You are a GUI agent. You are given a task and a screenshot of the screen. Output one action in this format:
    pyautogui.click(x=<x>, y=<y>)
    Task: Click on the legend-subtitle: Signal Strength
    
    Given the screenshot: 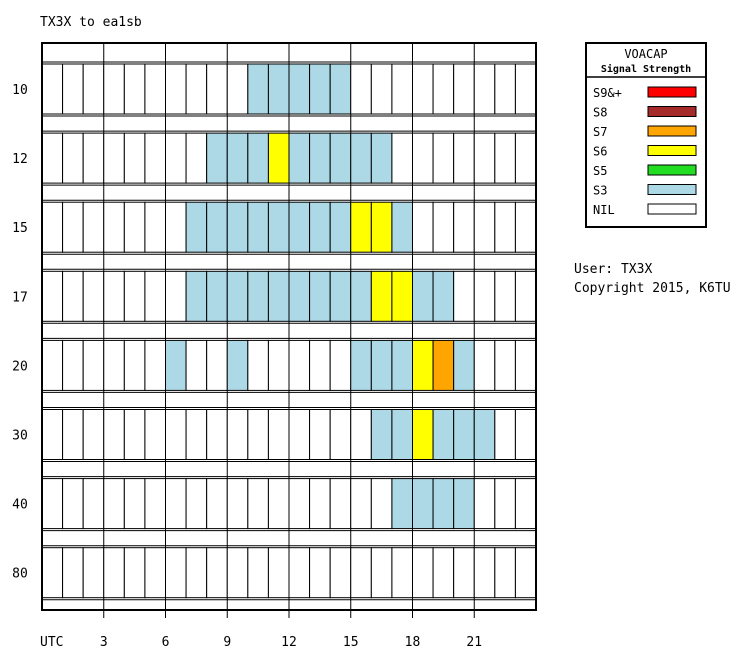 What is the action you would take?
    pyautogui.click(x=646, y=69)
    